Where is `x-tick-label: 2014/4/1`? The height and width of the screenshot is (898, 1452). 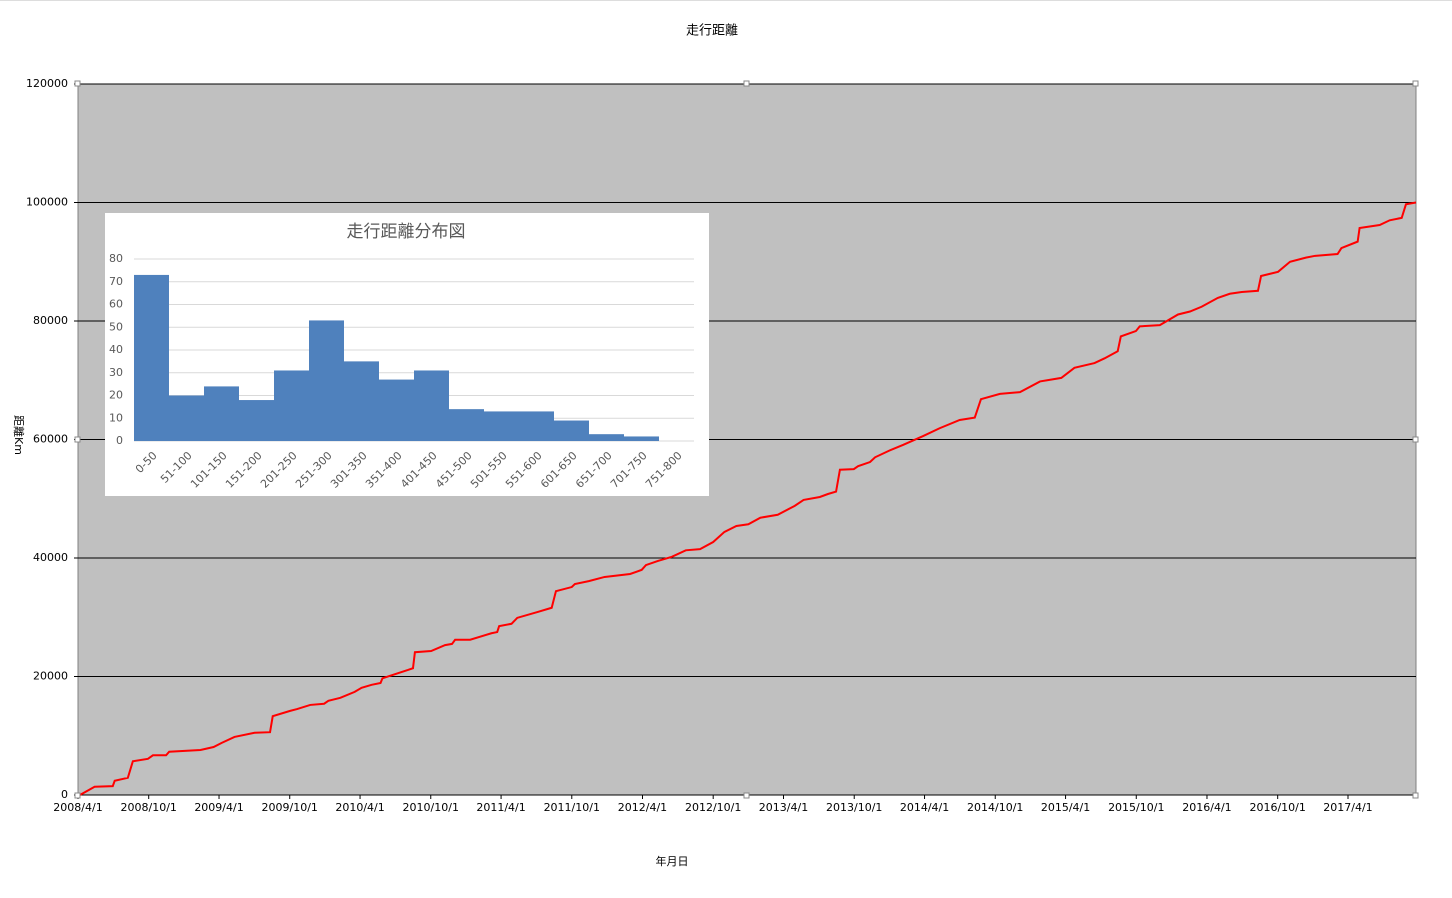 x-tick-label: 2014/4/1 is located at coordinates (924, 807).